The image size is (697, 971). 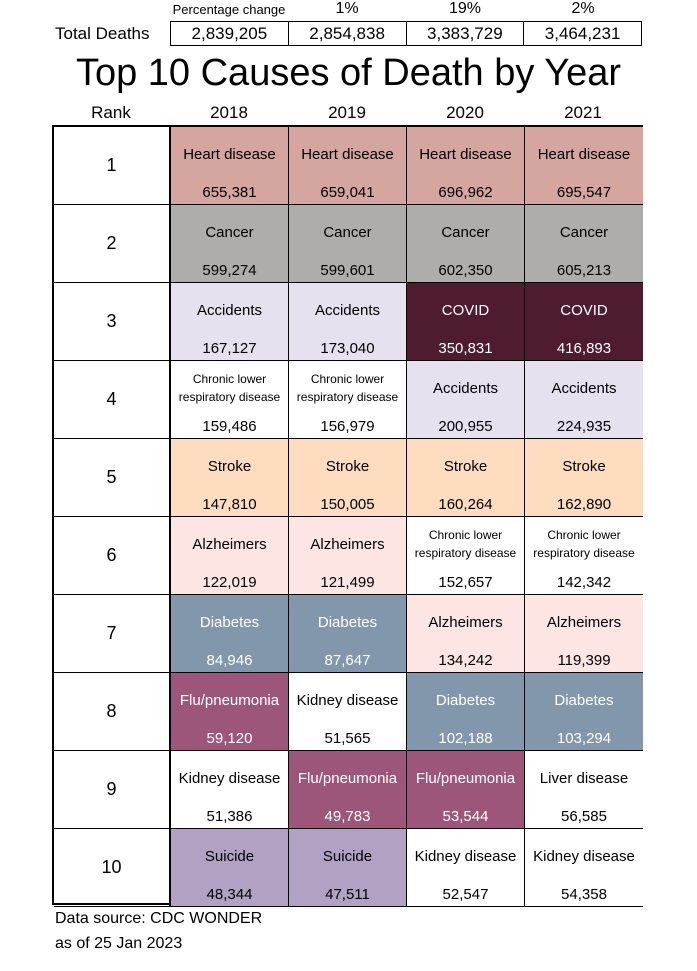 What do you see at coordinates (230, 868) in the screenshot?
I see `cause-cell: Suicide 48,344` at bounding box center [230, 868].